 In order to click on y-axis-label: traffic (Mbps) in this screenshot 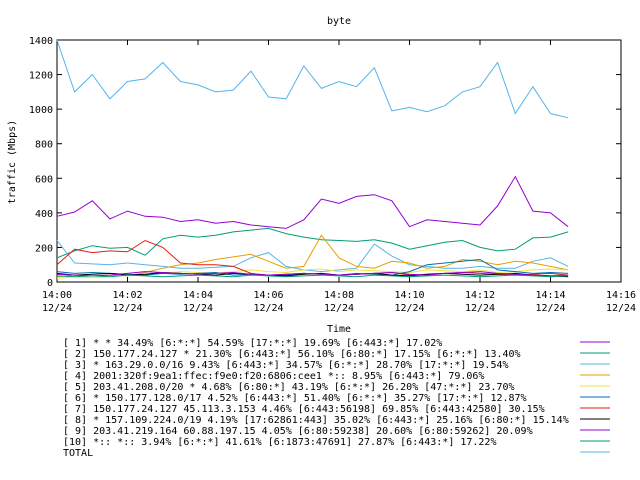, I will do `click(12, 162)`.